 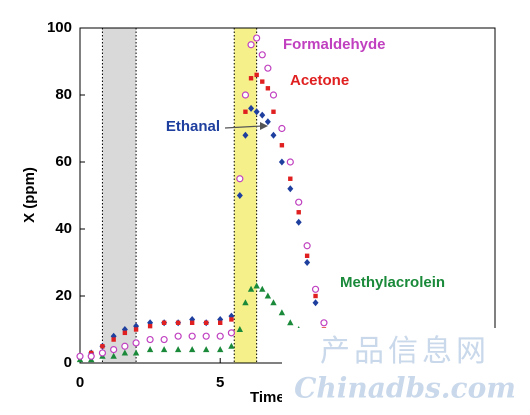 What do you see at coordinates (220, 382) in the screenshot?
I see `x-tick-label: 5` at bounding box center [220, 382].